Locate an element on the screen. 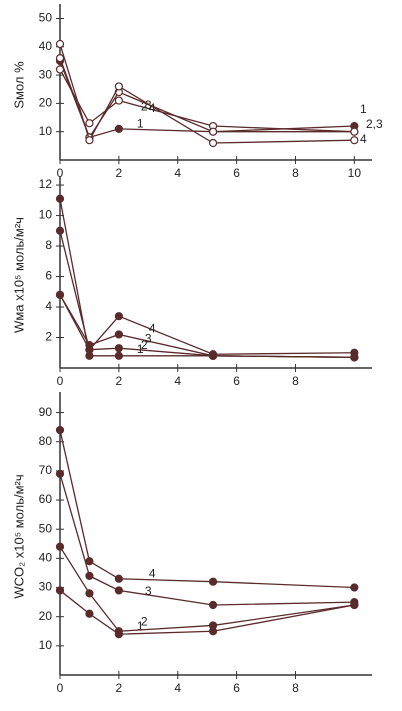 The height and width of the screenshot is (711, 402). y-tick-label: 70 is located at coordinates (46, 470).